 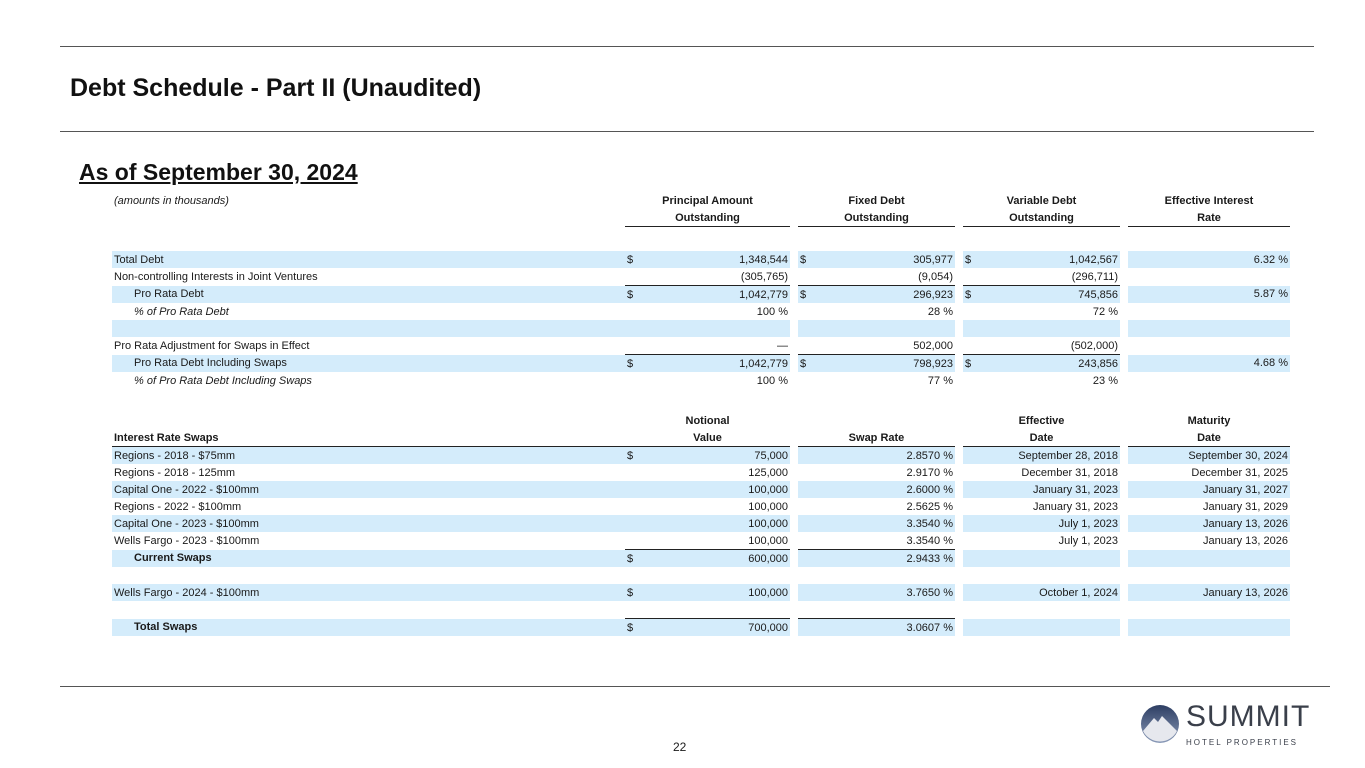 I want to click on value-cell: (9,054), so click(x=935, y=276).